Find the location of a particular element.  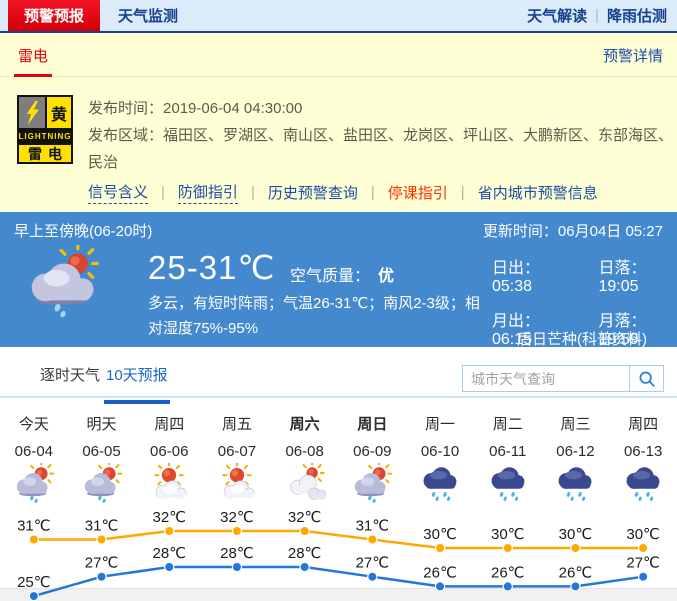

link-history-query: 历史预警查询 is located at coordinates (312, 193).